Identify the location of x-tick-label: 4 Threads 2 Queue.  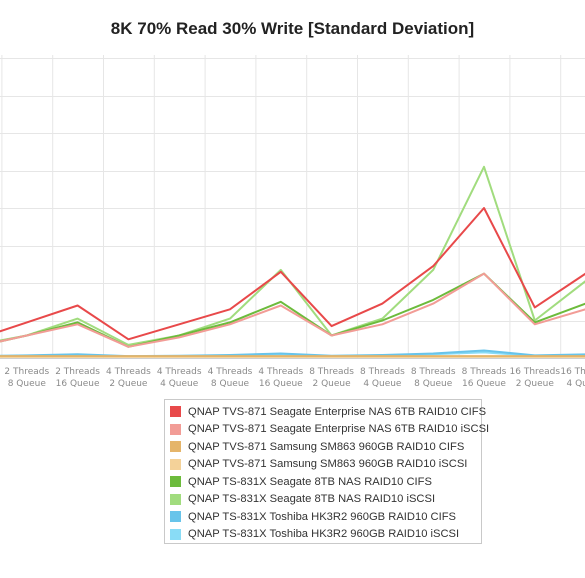
(128, 378).